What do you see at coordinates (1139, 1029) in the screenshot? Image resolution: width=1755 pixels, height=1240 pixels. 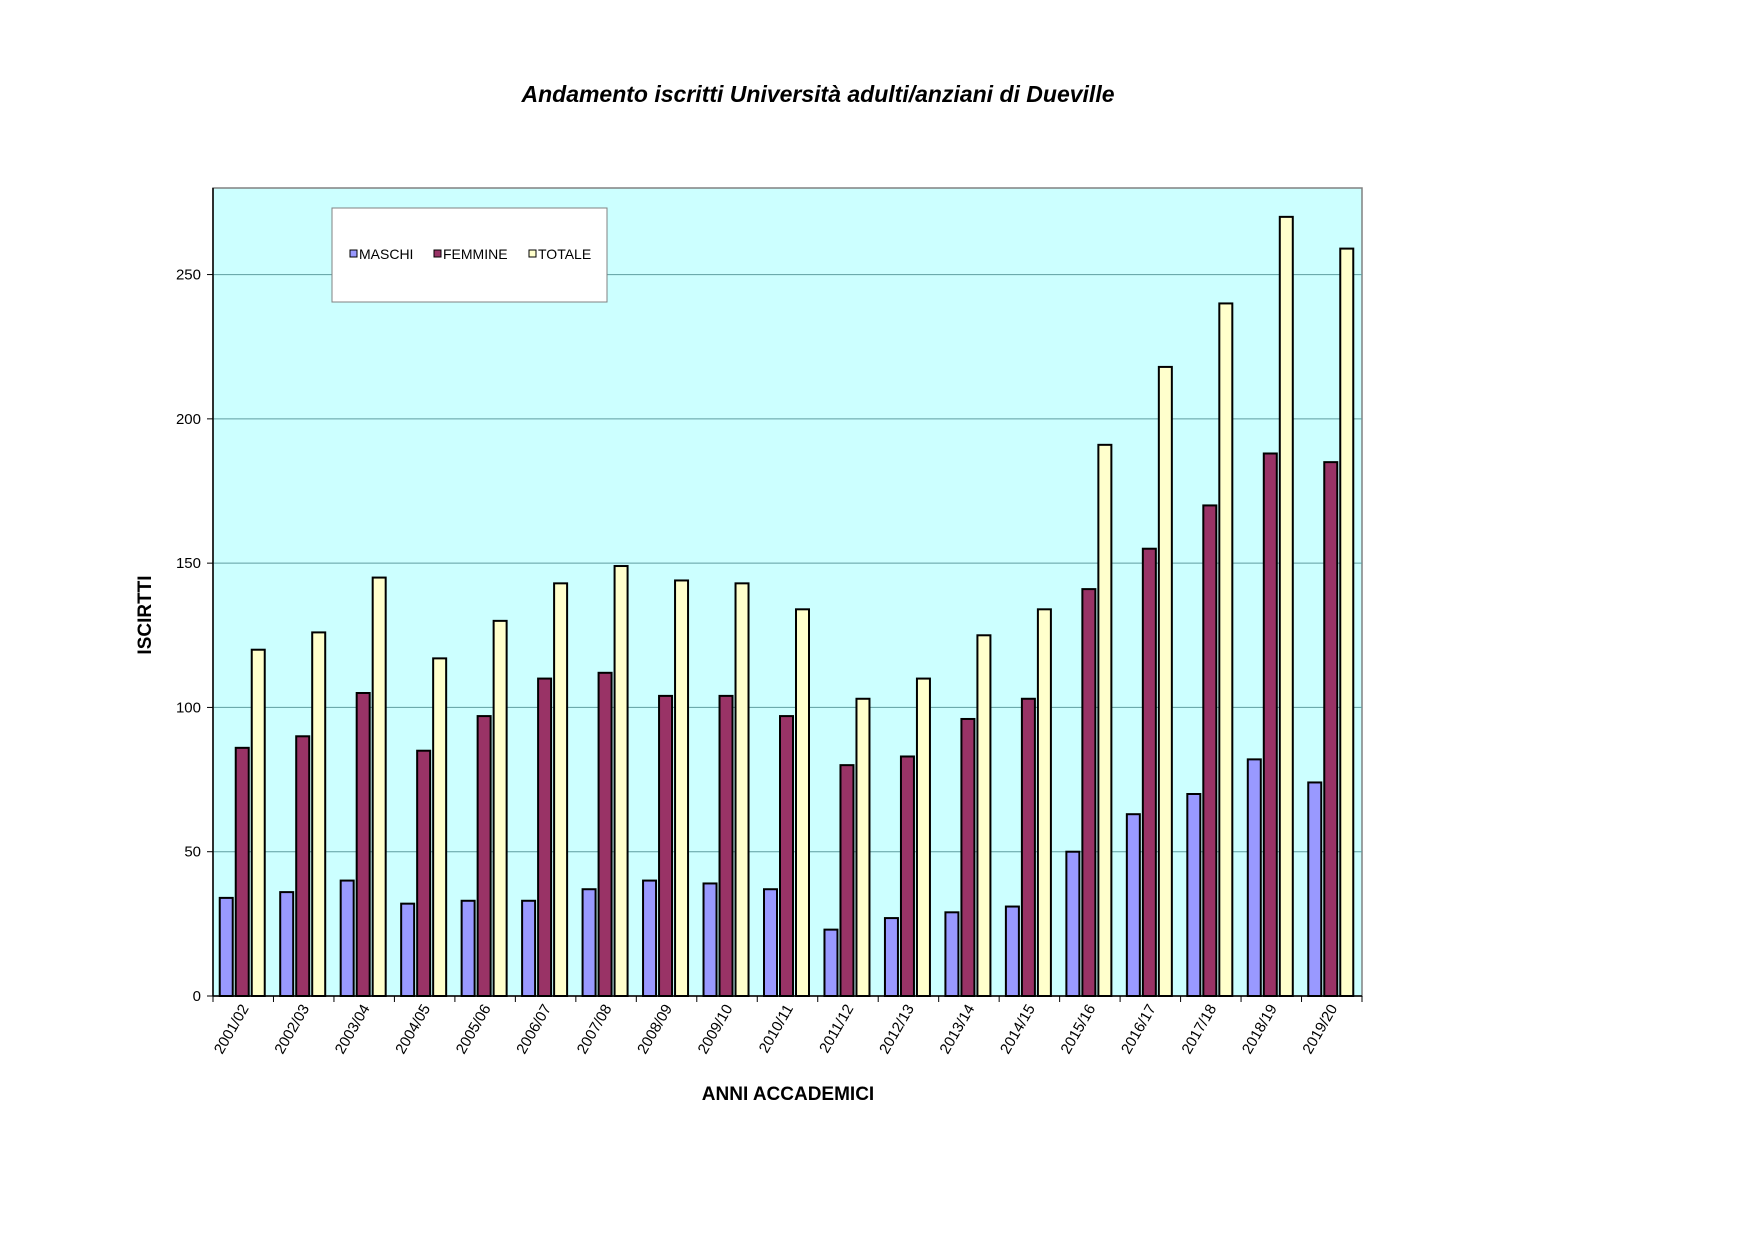 I see `x-tick-label: 2016/17` at bounding box center [1139, 1029].